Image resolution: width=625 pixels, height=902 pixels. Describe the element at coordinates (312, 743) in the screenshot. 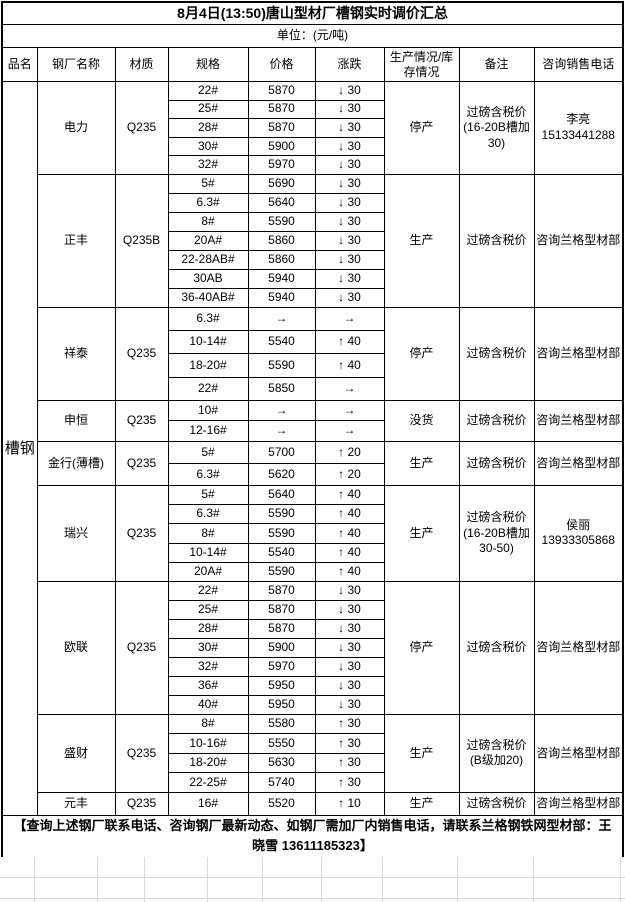

I see `price-row: 10-16# 5550 ↑ 30` at that location.